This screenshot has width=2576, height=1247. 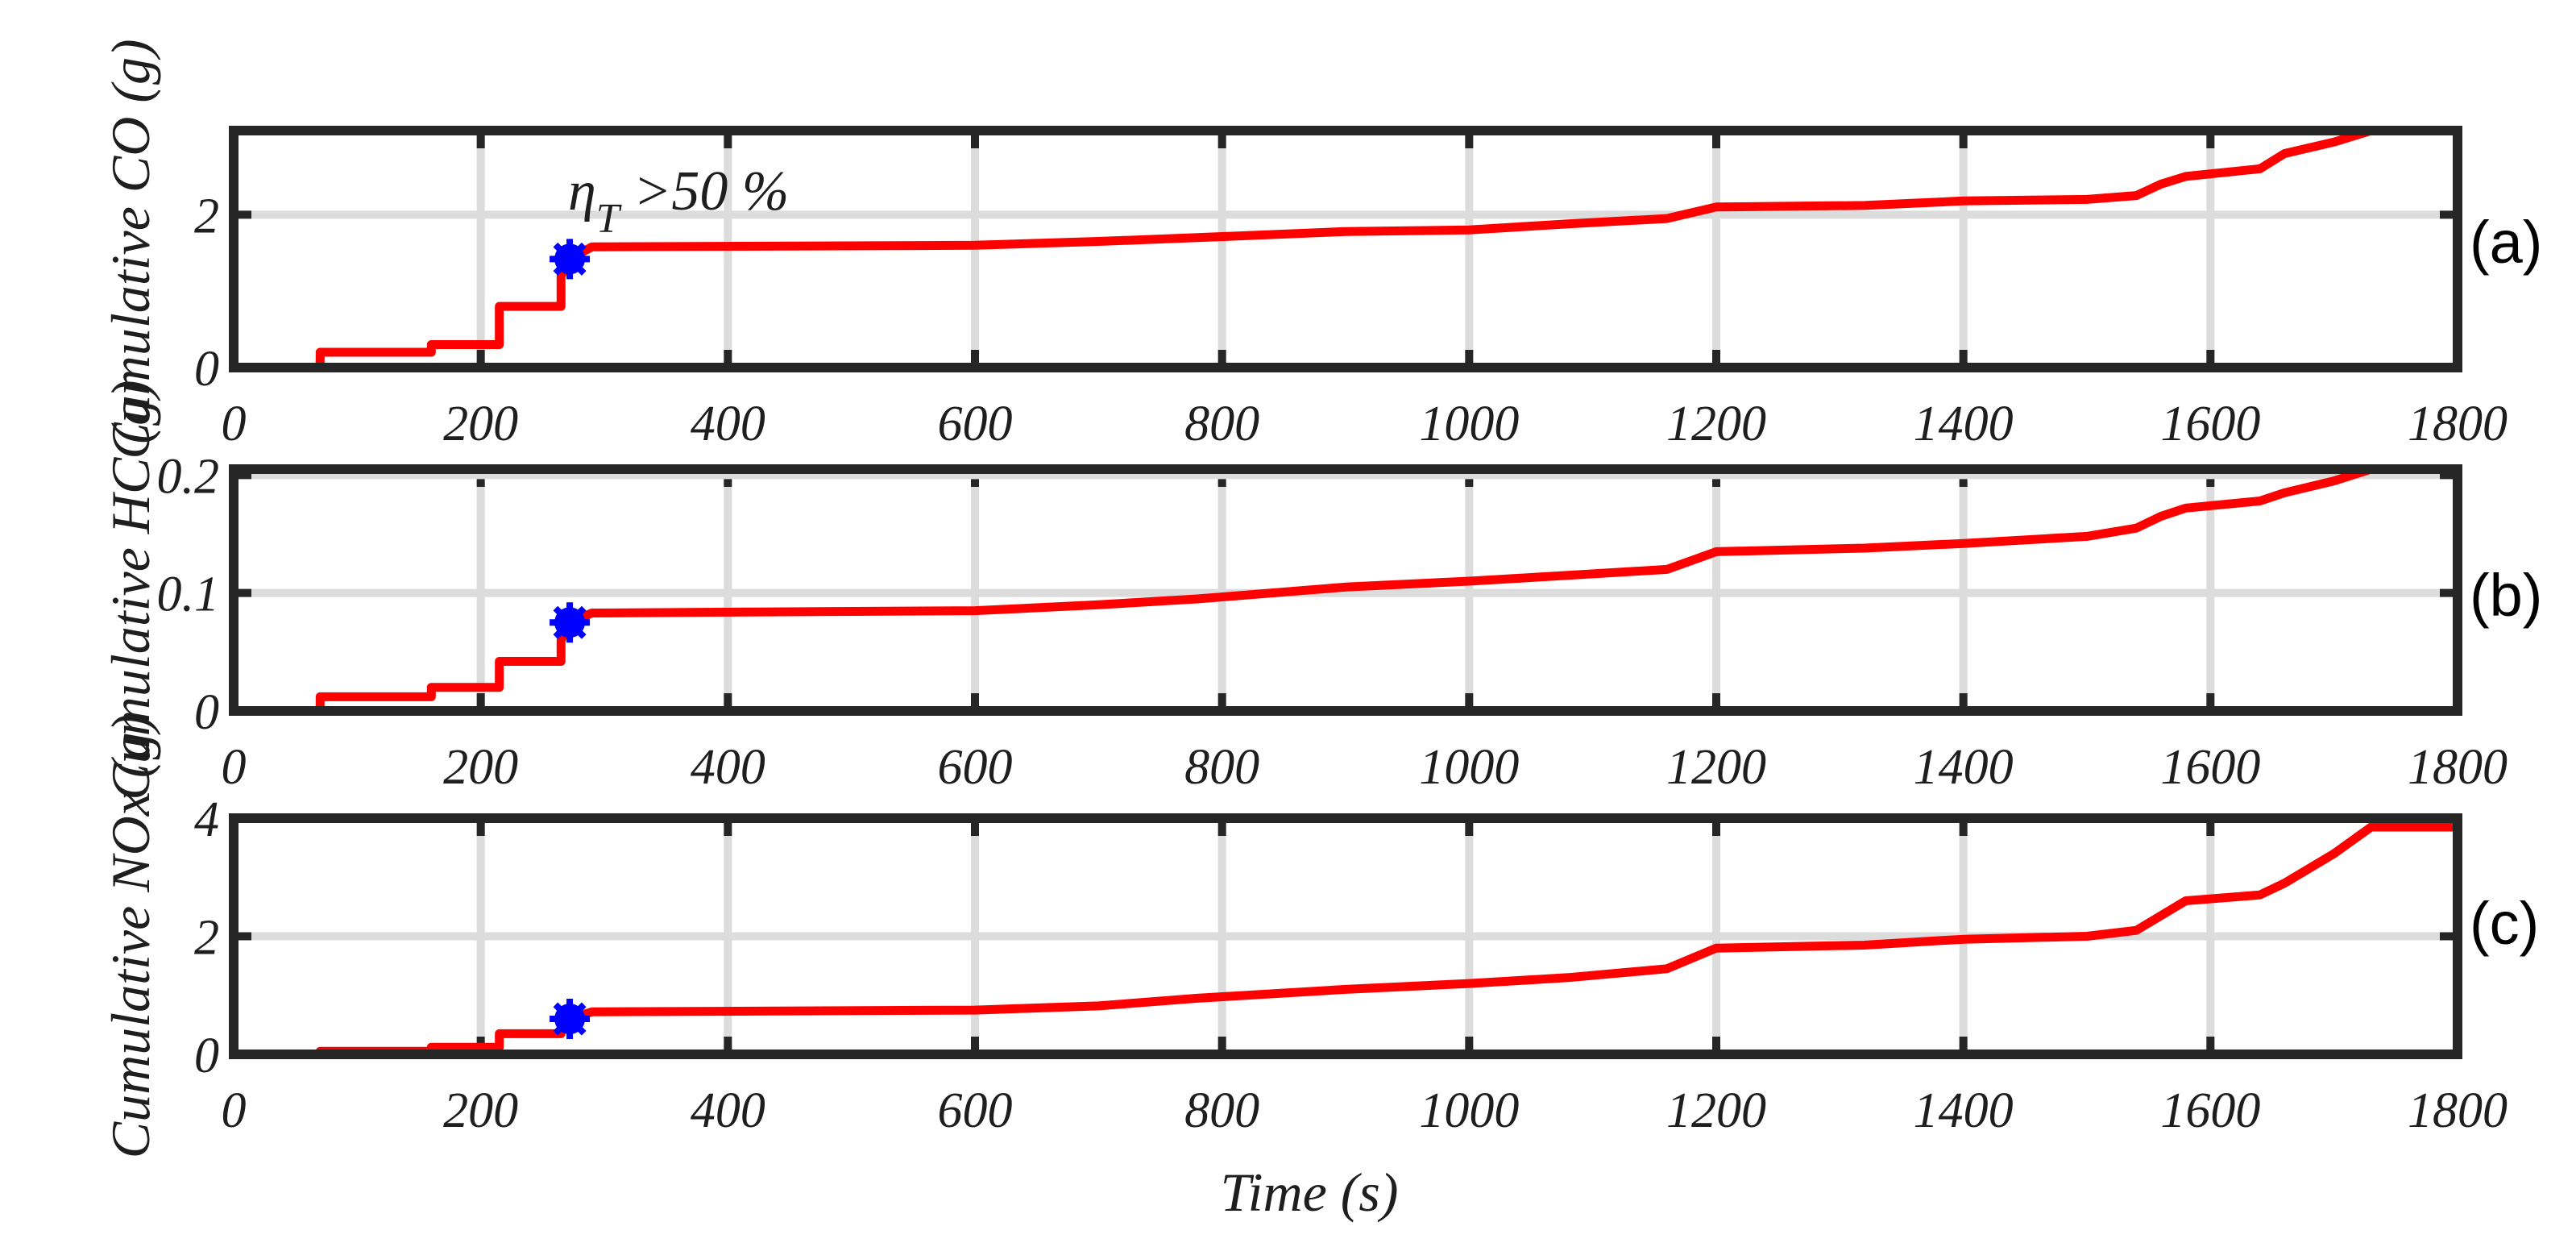 I want to click on panel-label: (a), so click(x=2506, y=243).